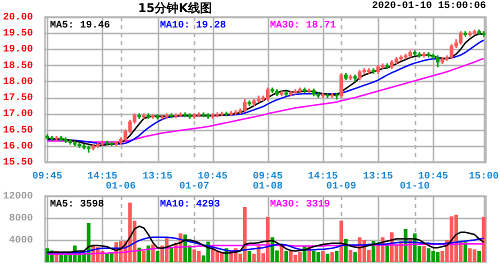 This screenshot has height=275, width=500. What do you see at coordinates (17, 98) in the screenshot?
I see `y-tick-label: 17.50` at bounding box center [17, 98].